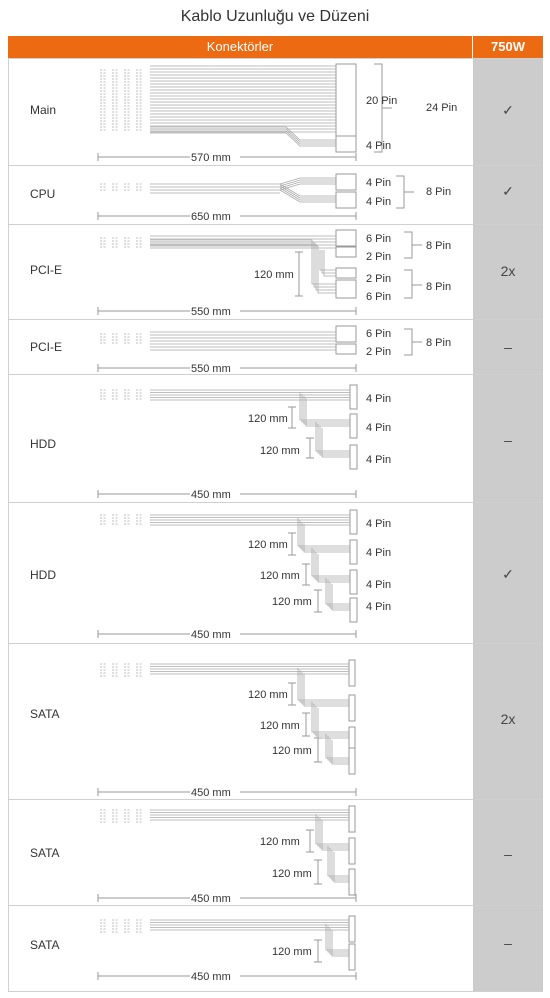  What do you see at coordinates (508, 110) in the screenshot?
I see `row-value-main: ✓` at bounding box center [508, 110].